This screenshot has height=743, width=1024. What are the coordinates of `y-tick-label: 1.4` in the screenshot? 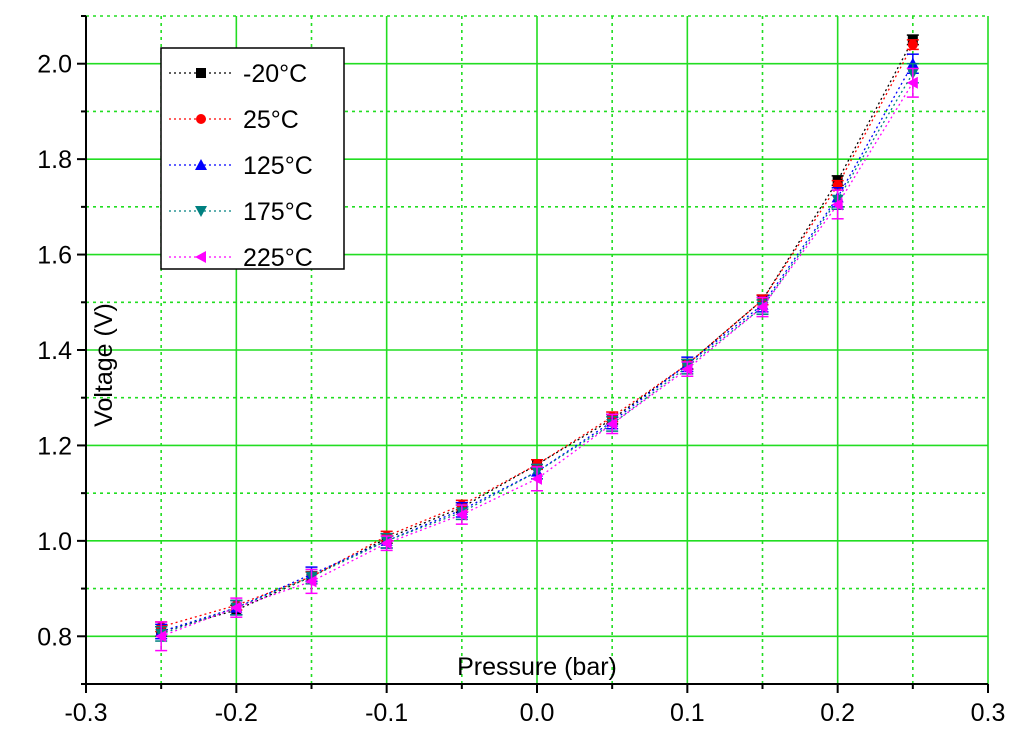 It's located at (54, 351).